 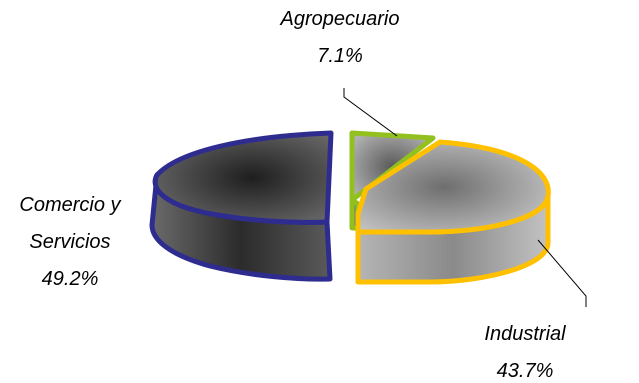 What do you see at coordinates (340, 19) in the screenshot?
I see `slice-label-0: Agropecuario` at bounding box center [340, 19].